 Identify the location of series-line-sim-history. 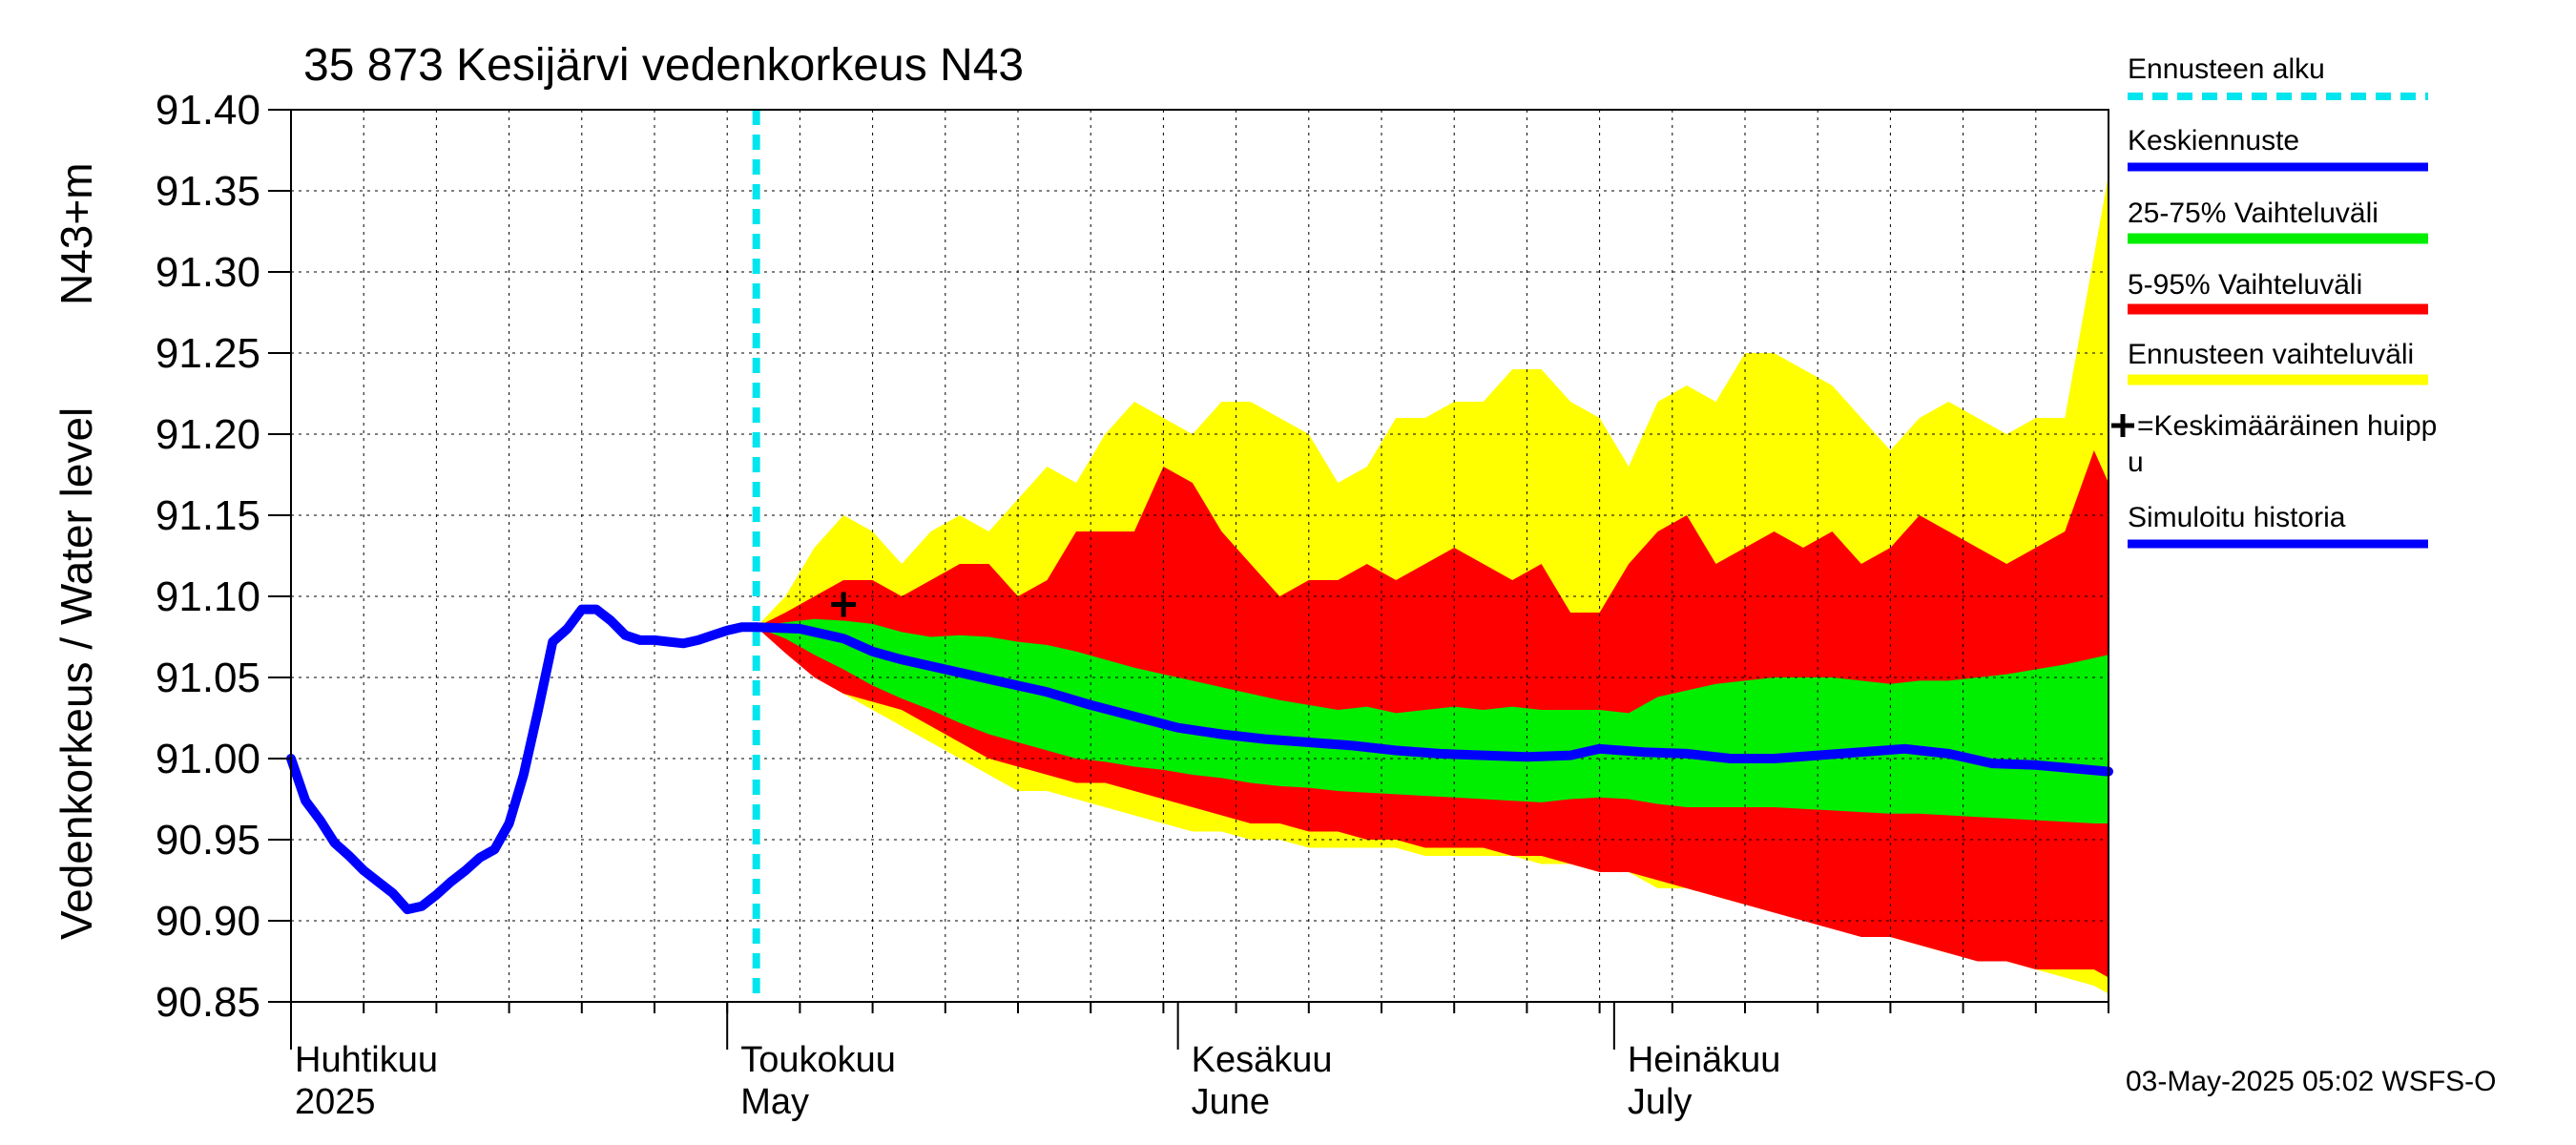
(523, 760).